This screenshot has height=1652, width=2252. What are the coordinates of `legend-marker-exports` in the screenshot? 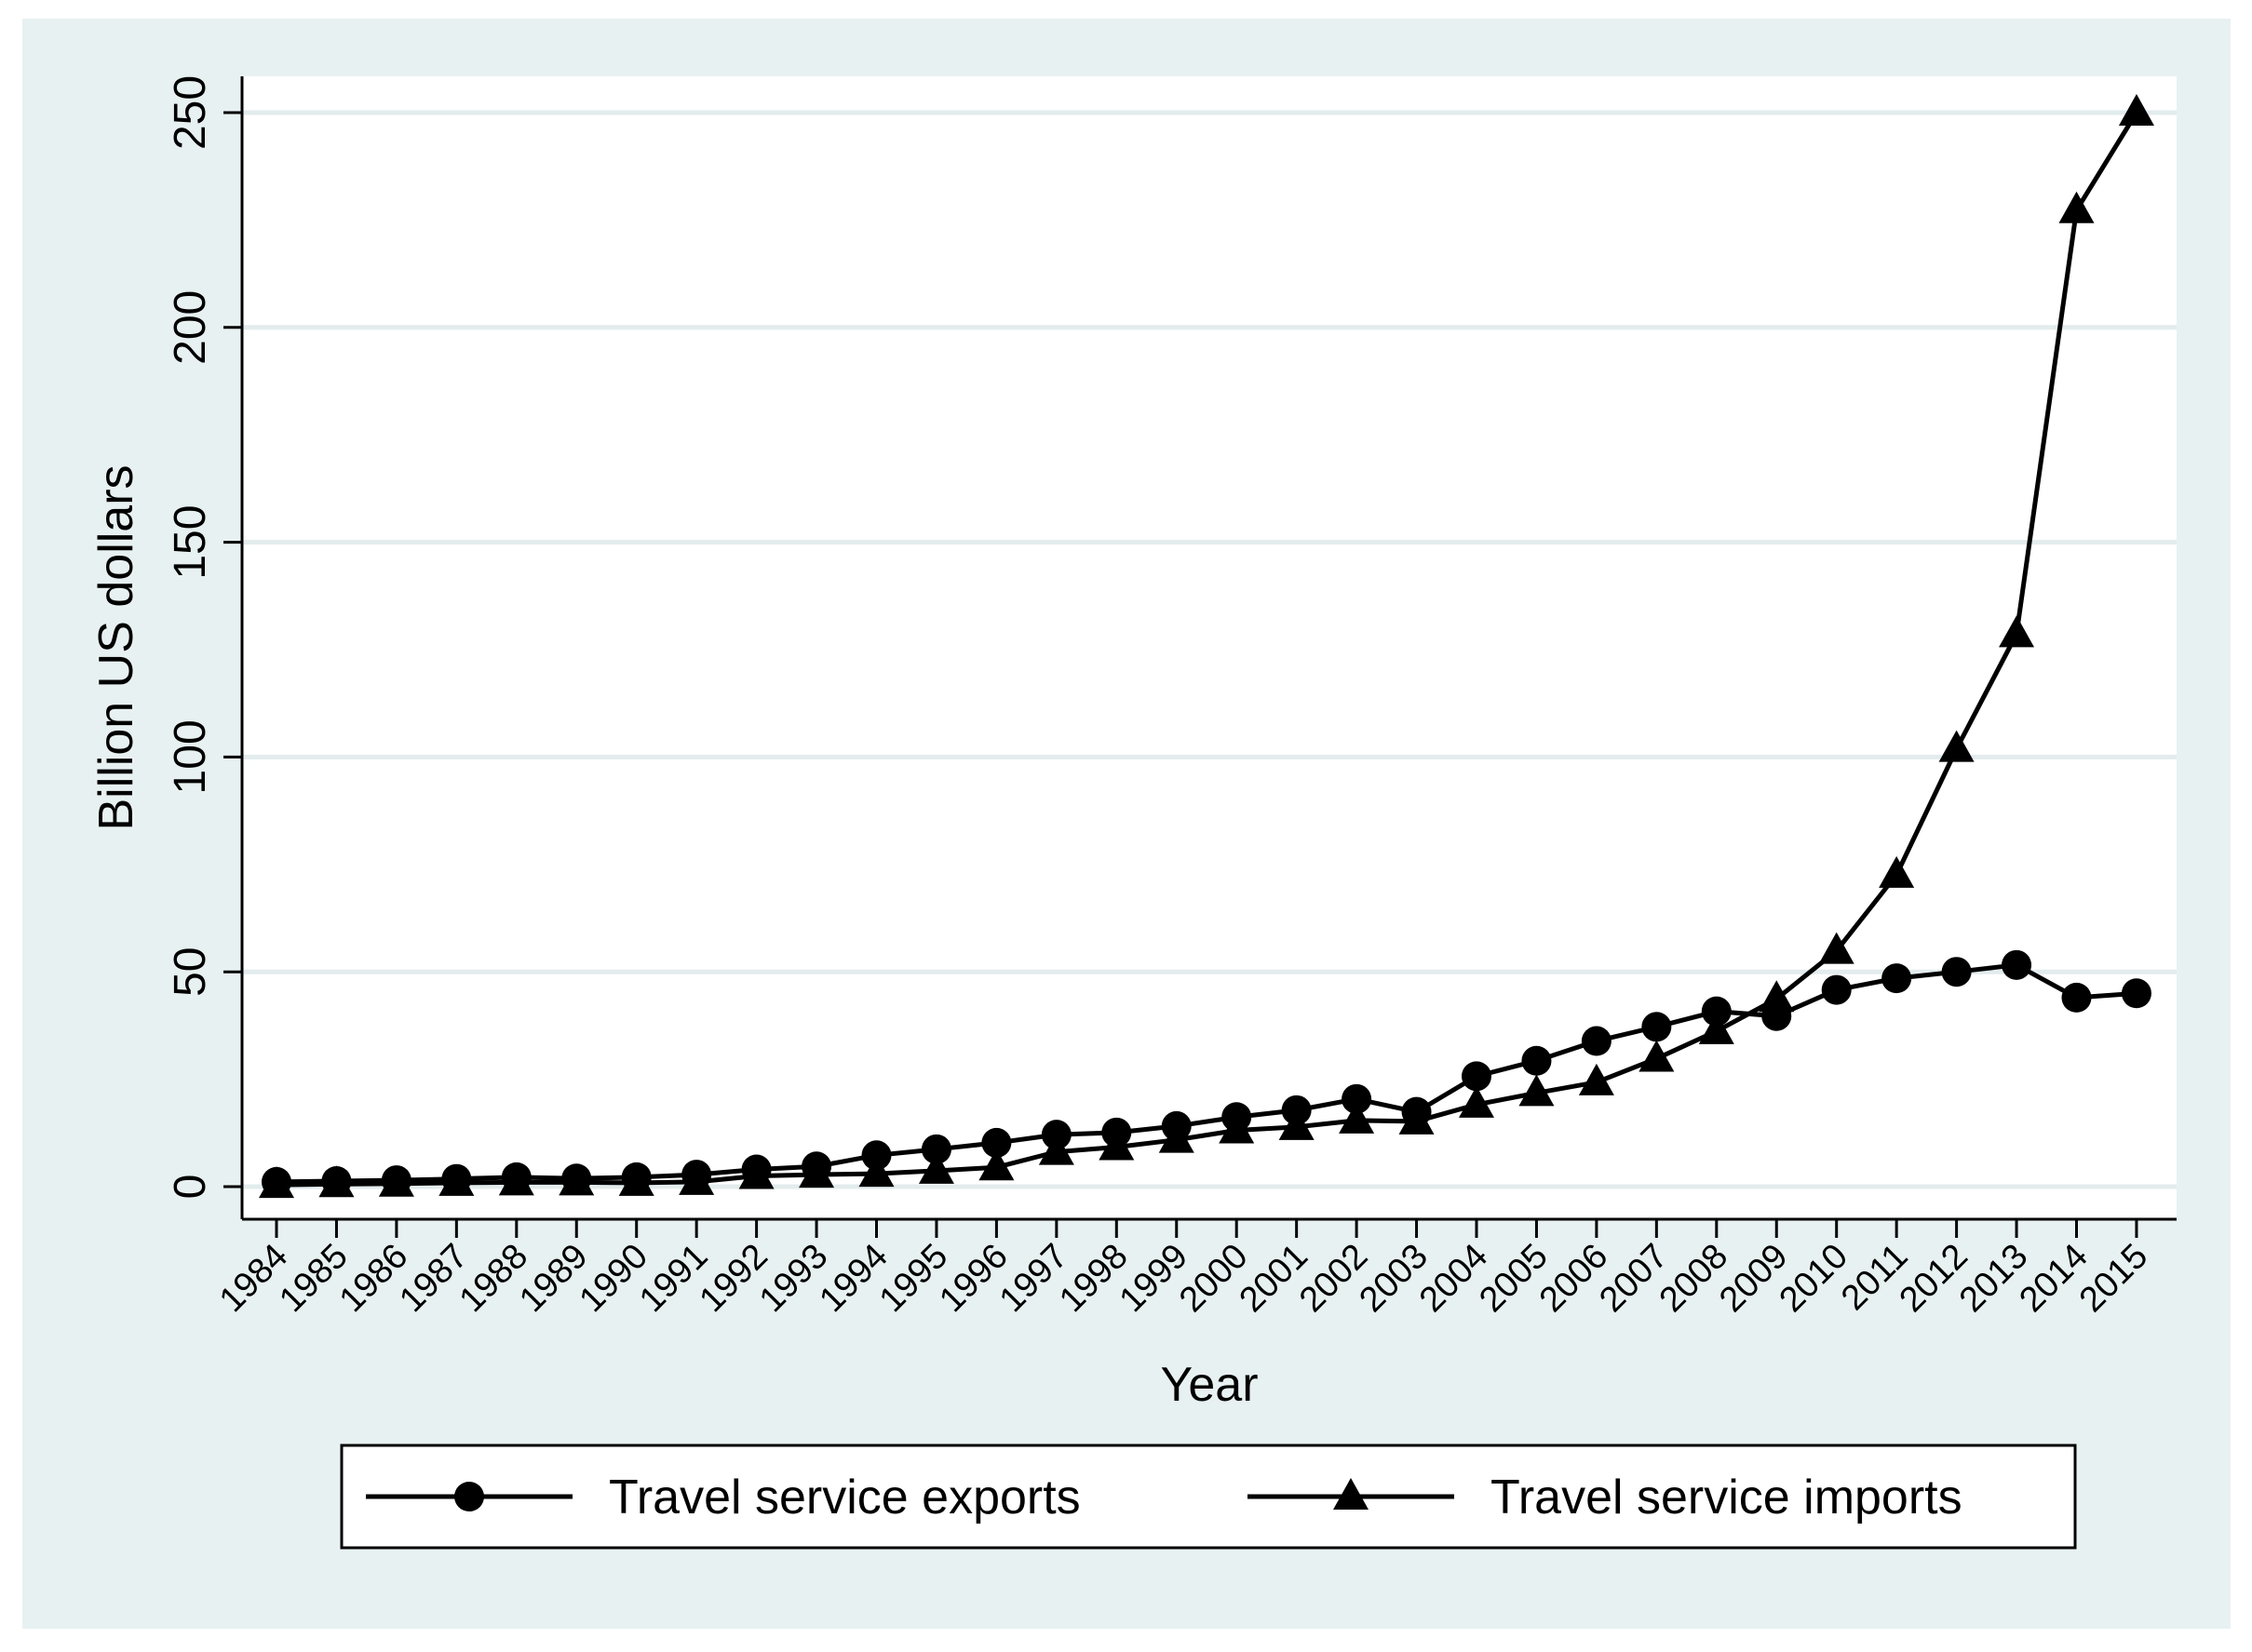 It's located at (469, 1497).